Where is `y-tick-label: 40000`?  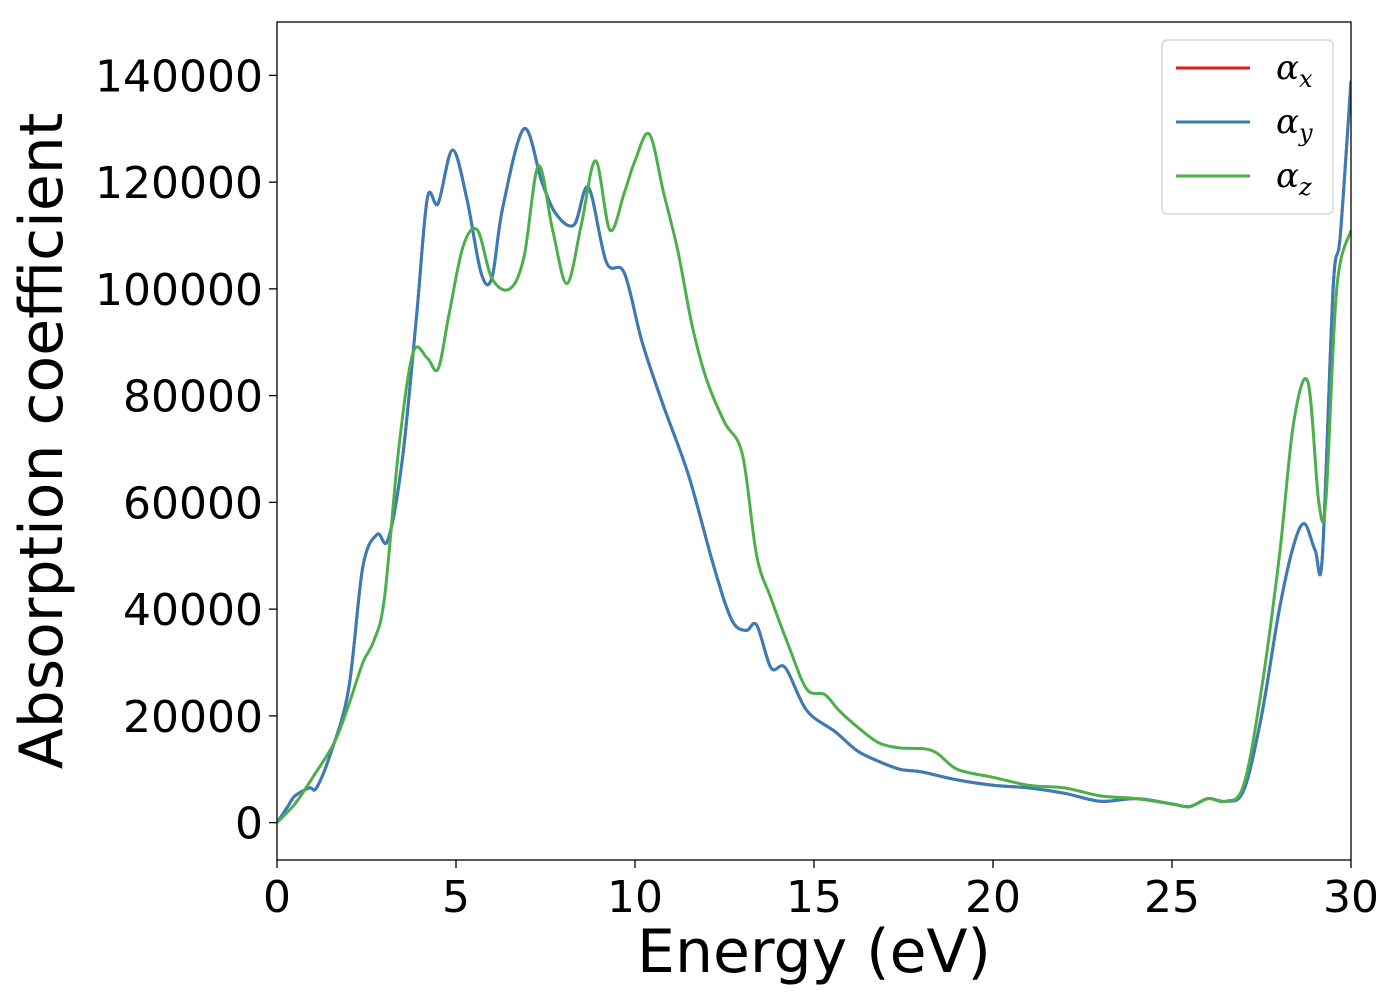 y-tick-label: 40000 is located at coordinates (193, 610).